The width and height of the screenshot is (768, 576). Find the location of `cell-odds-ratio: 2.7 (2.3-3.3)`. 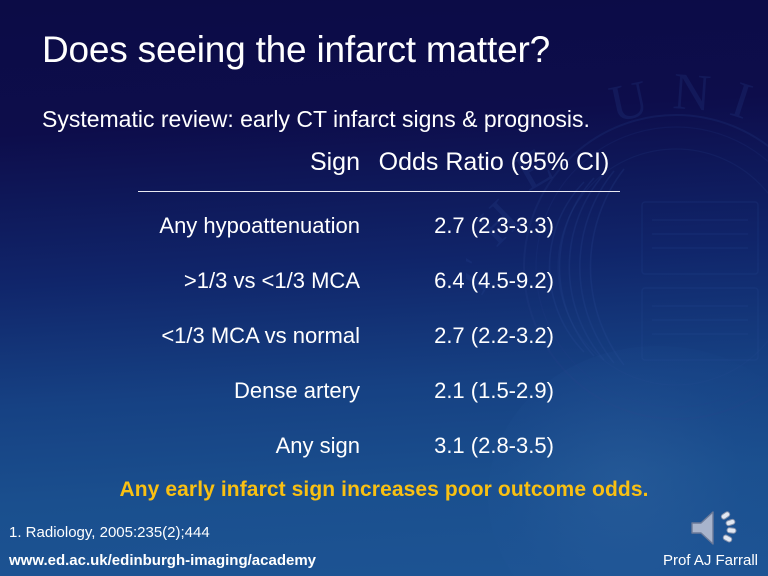

cell-odds-ratio: 2.7 (2.3-3.3) is located at coordinates (494, 225).